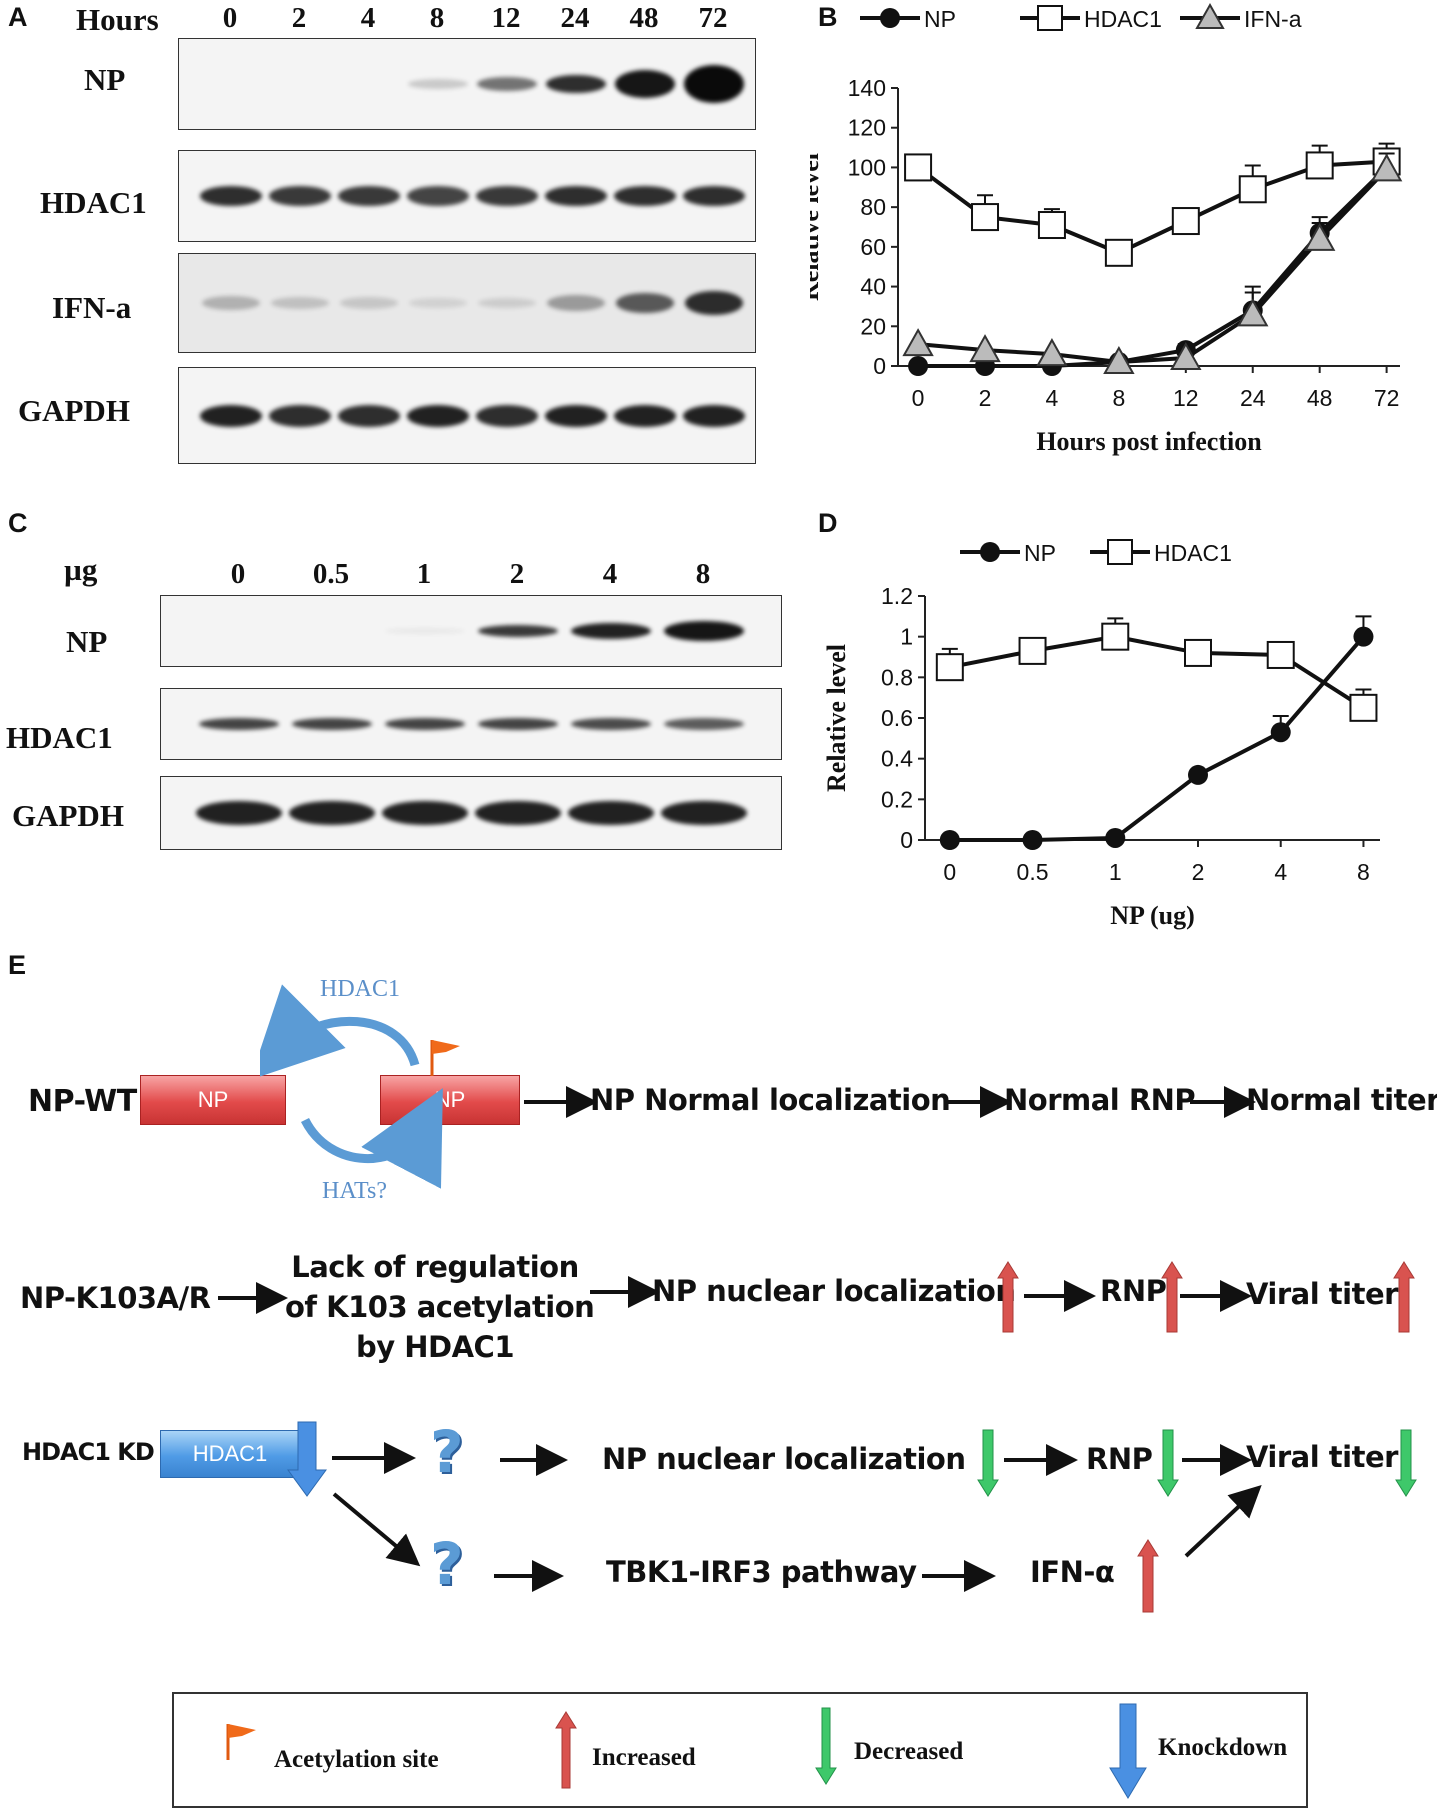 This screenshot has width=1437, height=1812. I want to click on lane-label: 2, so click(299, 18).